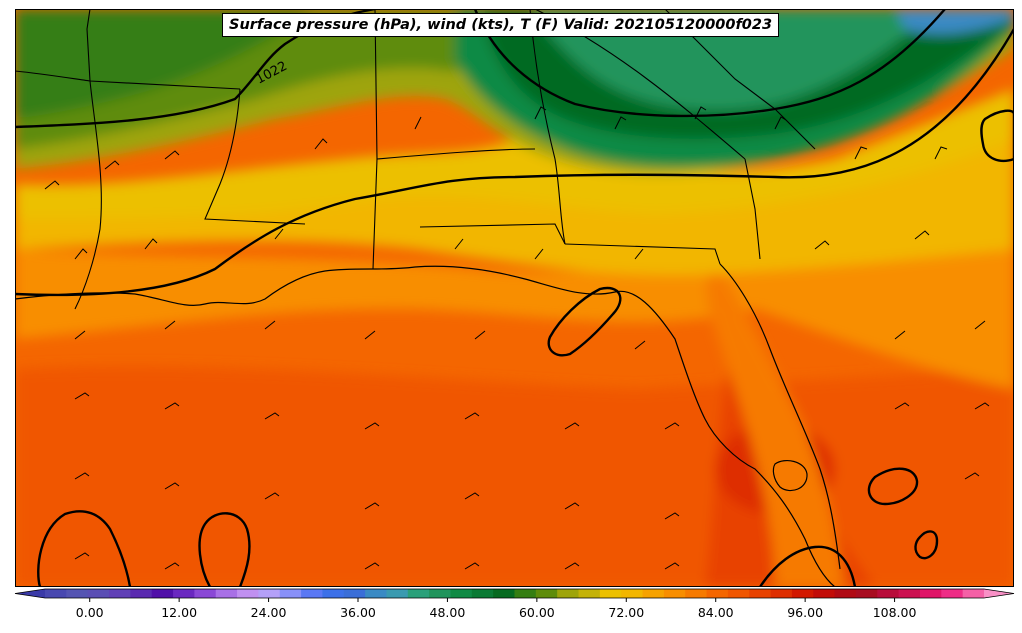  What do you see at coordinates (999, 593) in the screenshot?
I see `colorbar-extend-high` at bounding box center [999, 593].